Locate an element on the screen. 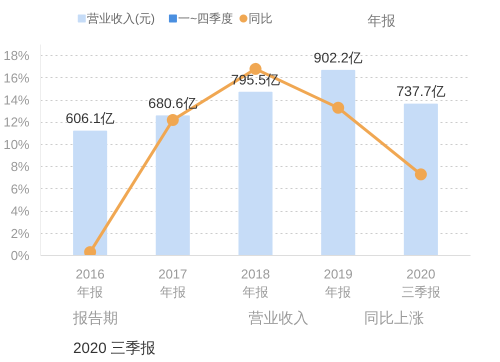 This screenshot has width=500, height=362. y-tick-label: 18% is located at coordinates (16, 56).